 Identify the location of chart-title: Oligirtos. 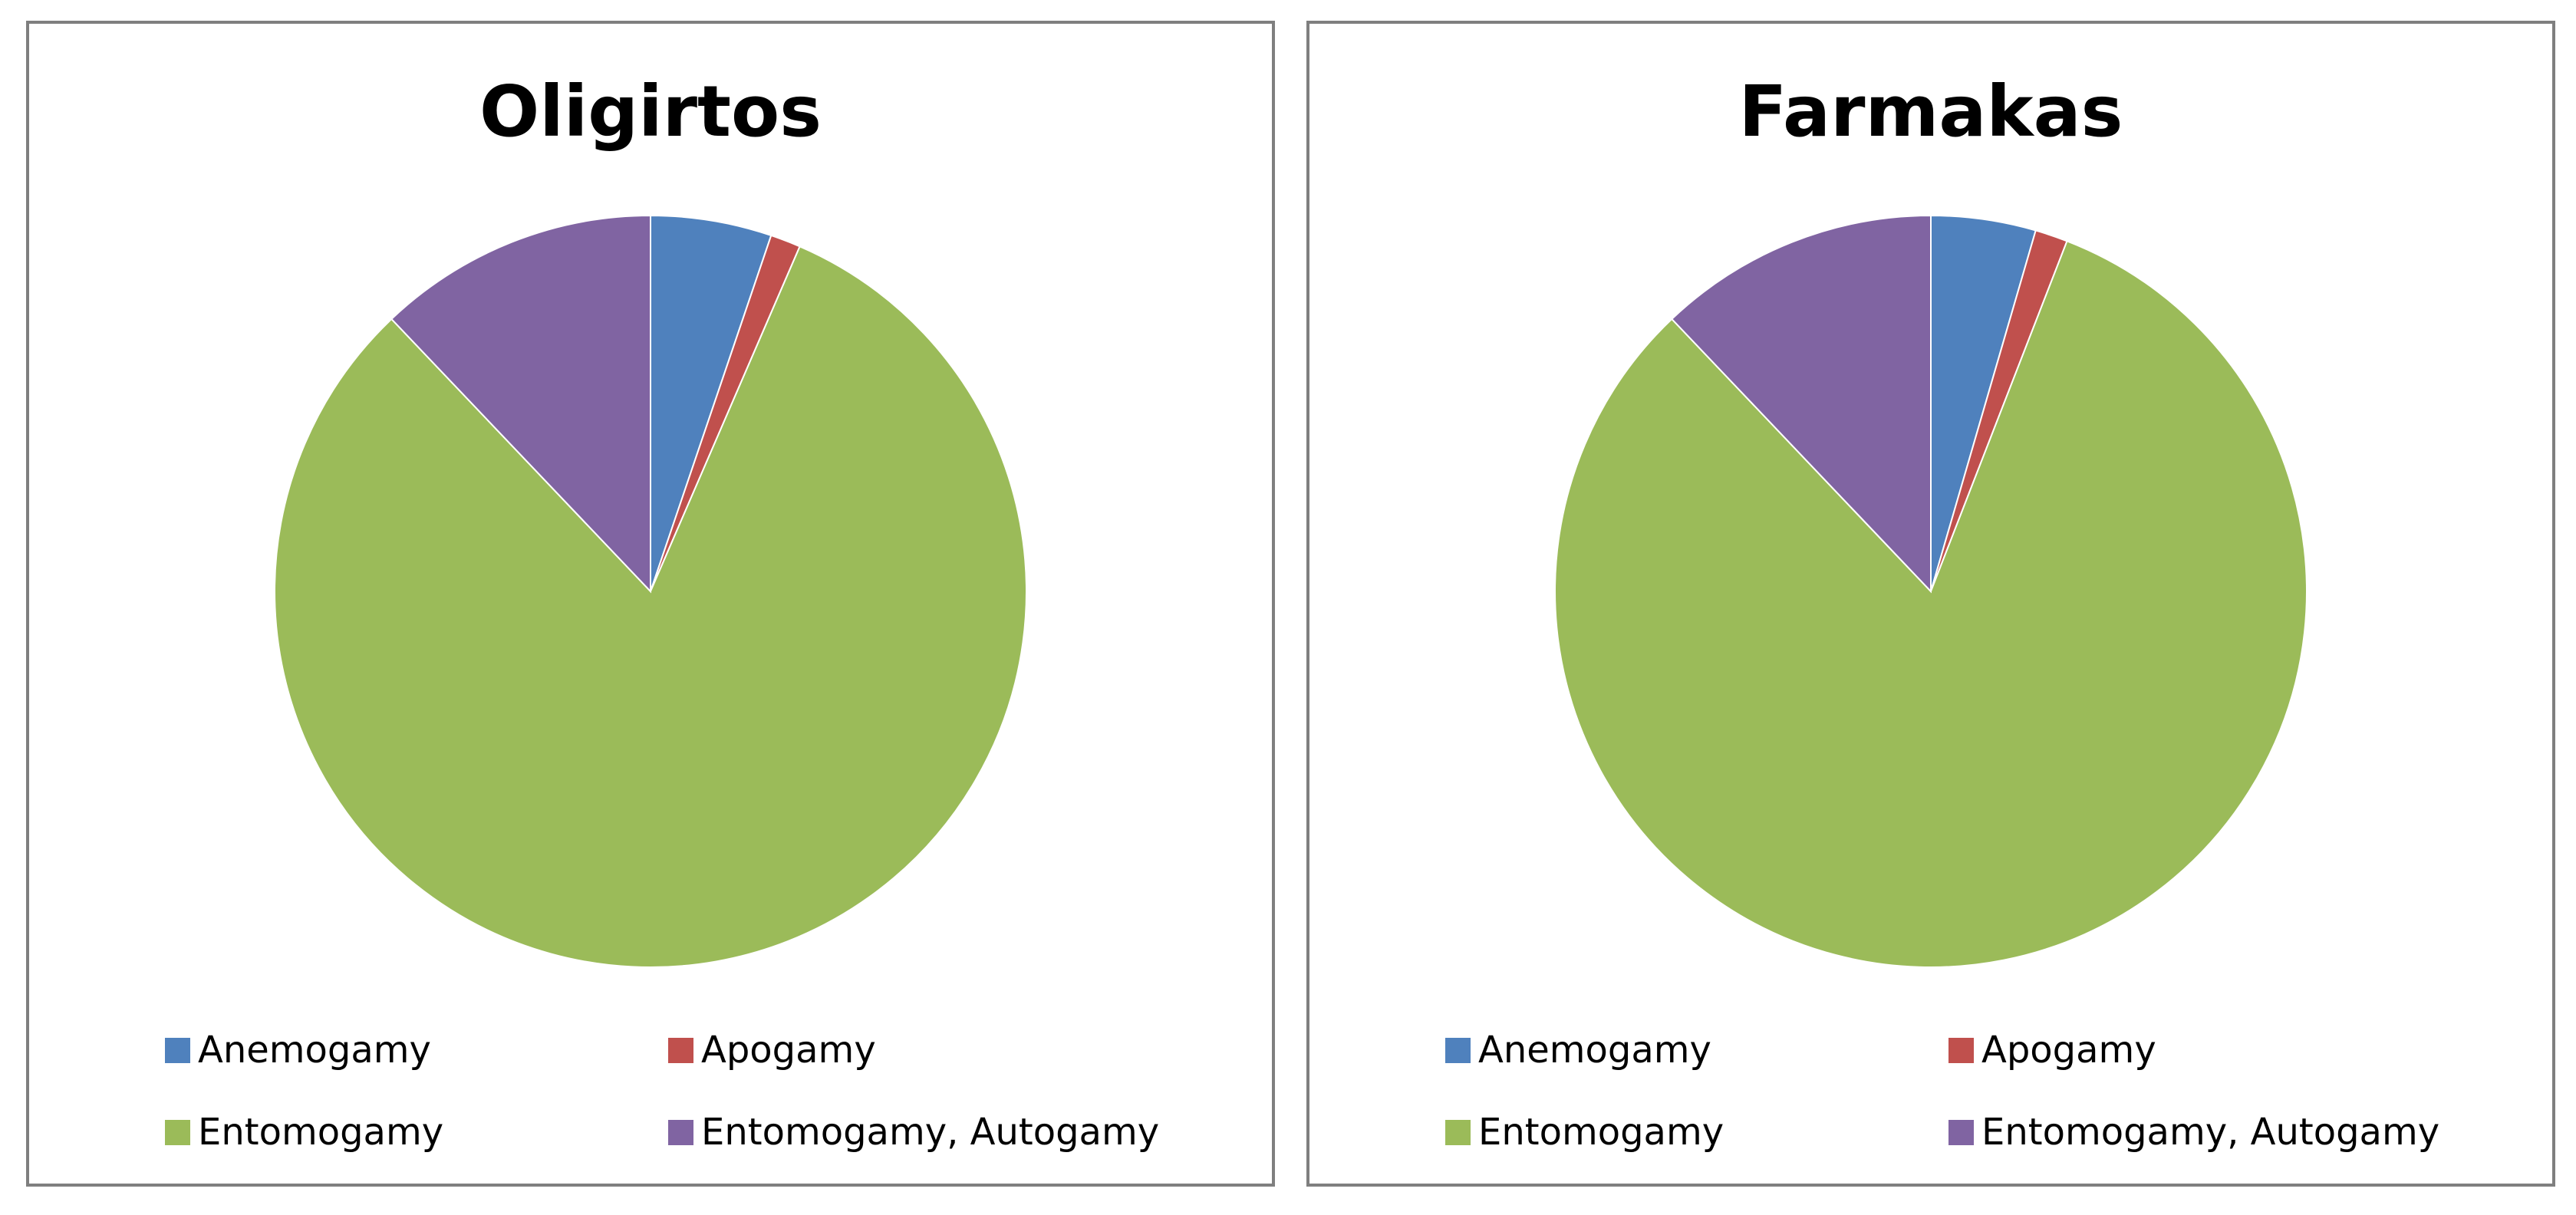
(650, 112).